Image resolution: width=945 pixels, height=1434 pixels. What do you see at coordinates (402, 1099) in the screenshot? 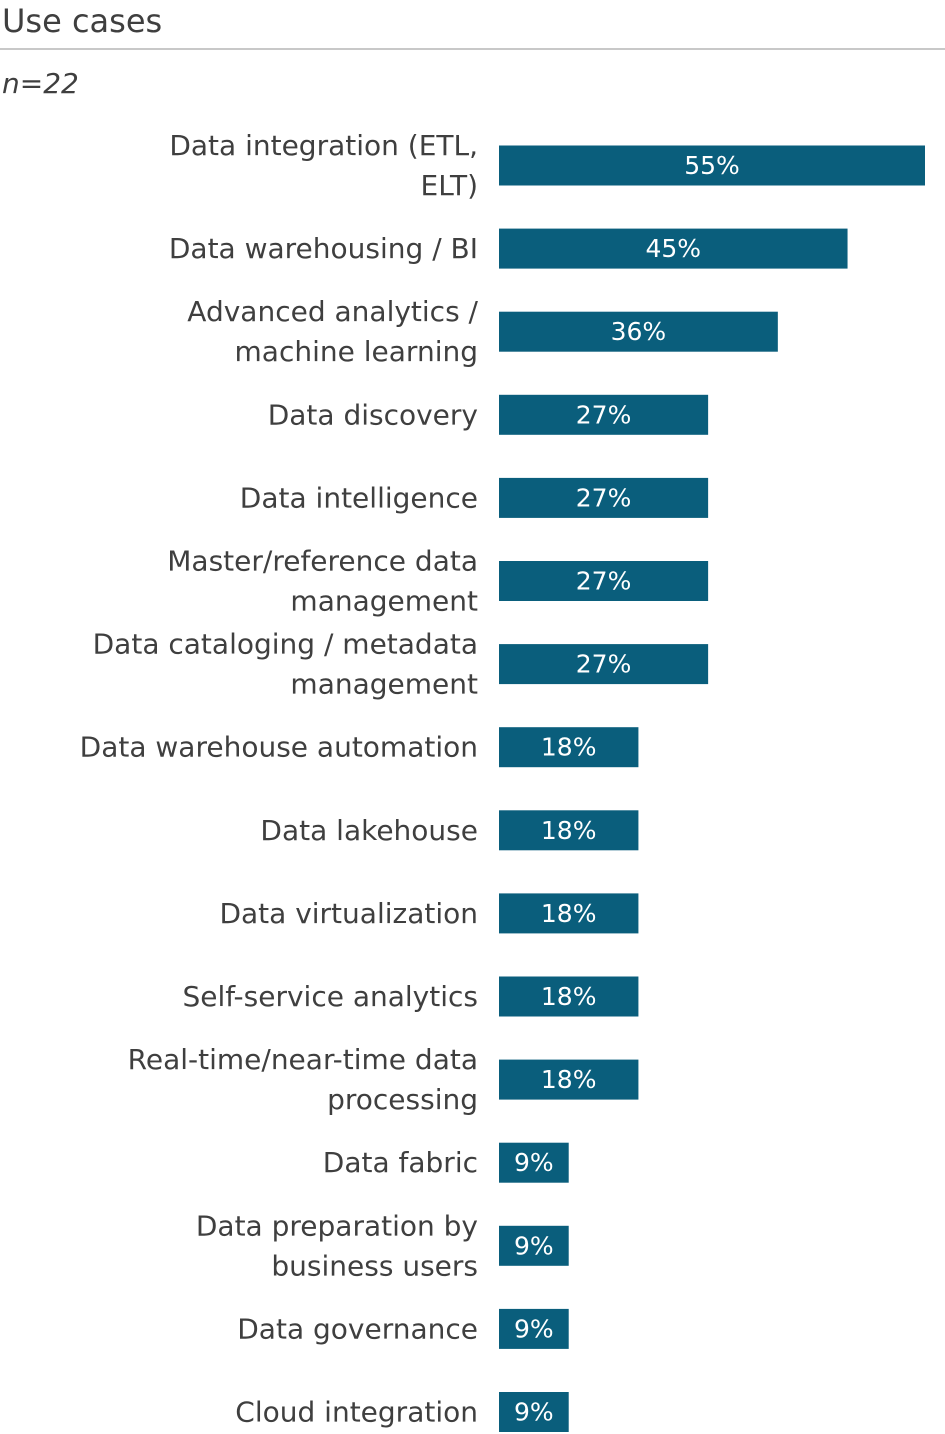
I see `category-label-line: processing` at bounding box center [402, 1099].